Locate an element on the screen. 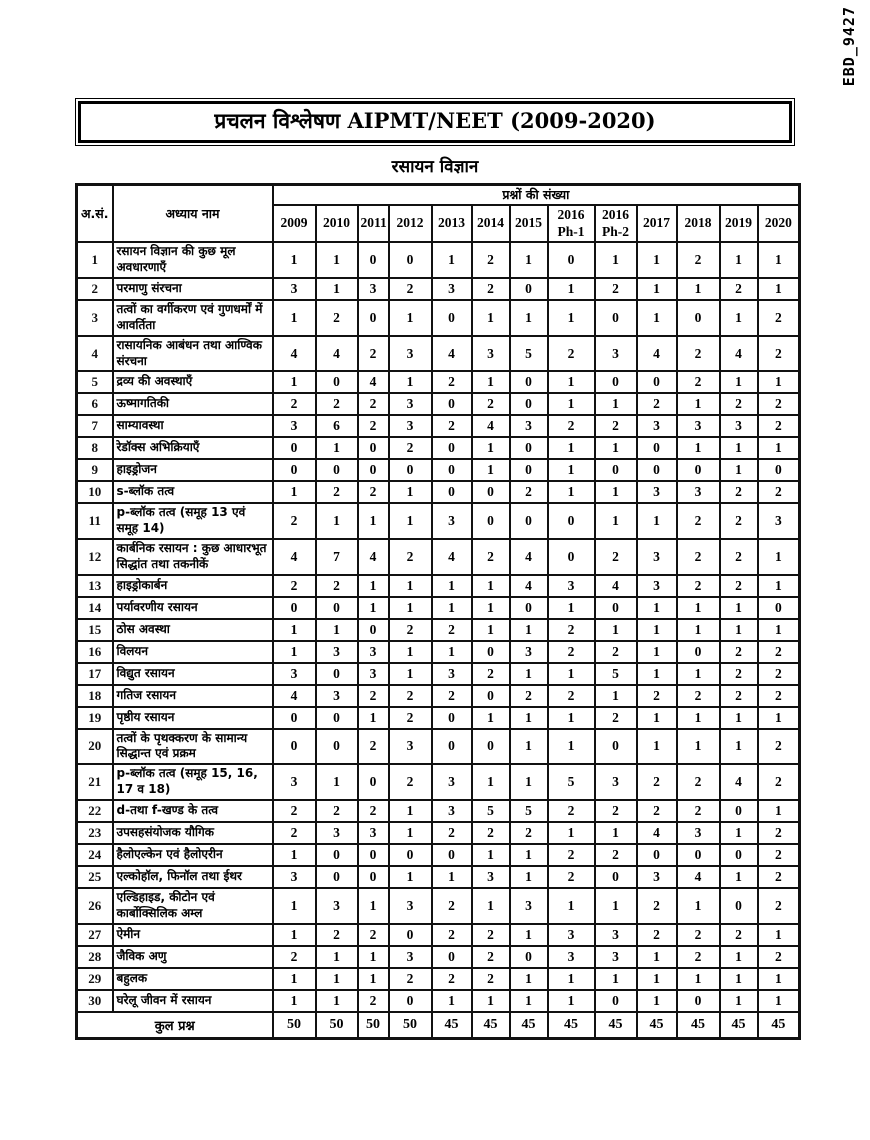 This screenshot has height=1140, width=870. table-row: 27 ऐमीन 1 2 2 0 2 2 1 3 3 2 2 2 1 is located at coordinates (438, 934).